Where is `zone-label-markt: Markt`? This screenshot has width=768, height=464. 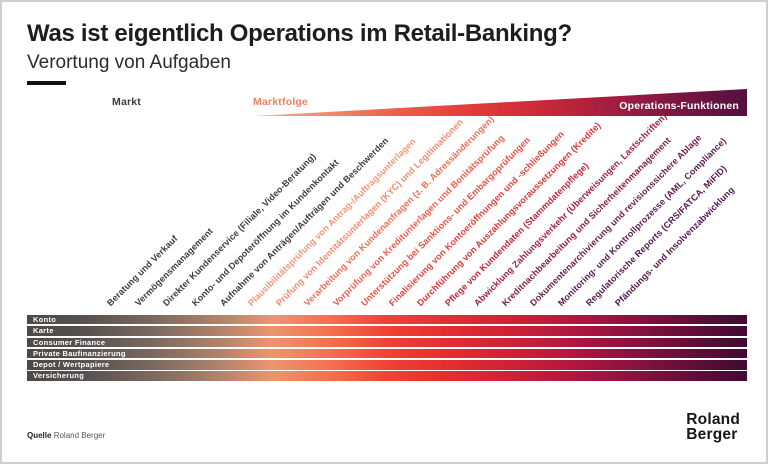
zone-label-markt: Markt is located at coordinates (127, 102).